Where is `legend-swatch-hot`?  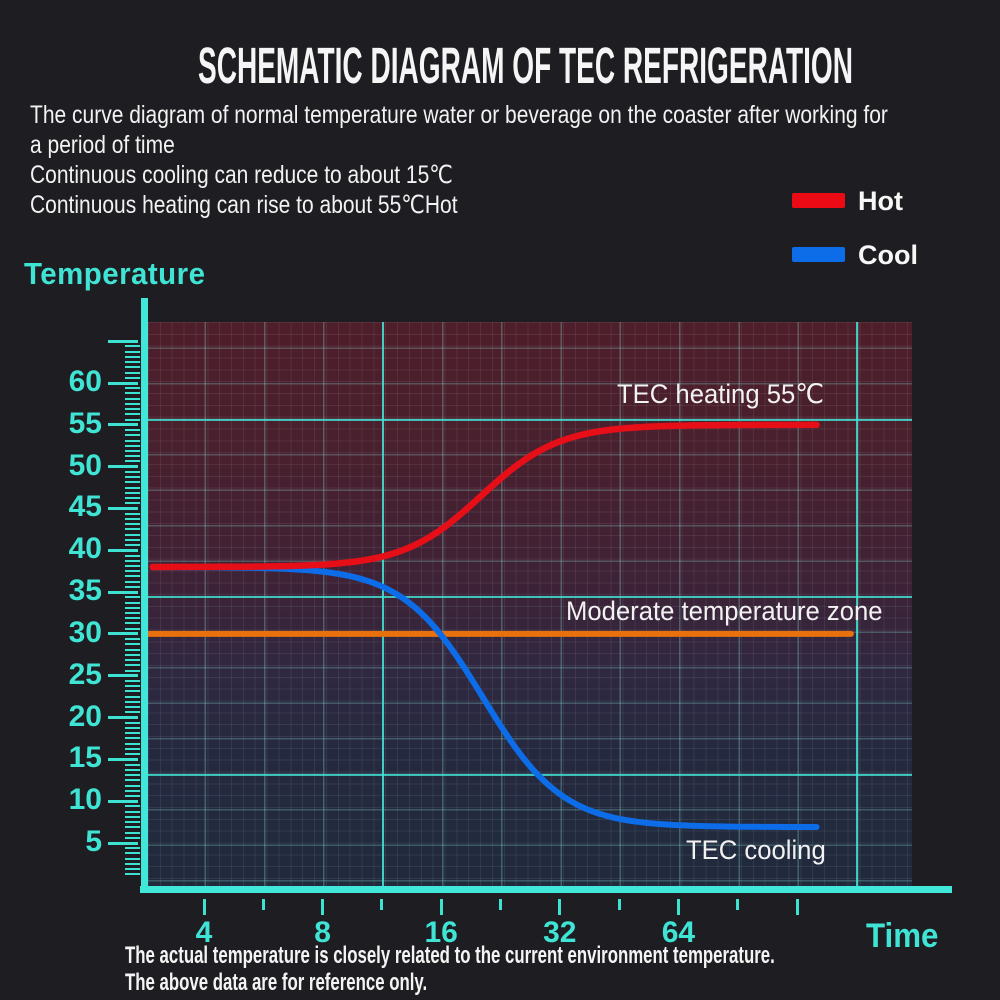
legend-swatch-hot is located at coordinates (818, 200).